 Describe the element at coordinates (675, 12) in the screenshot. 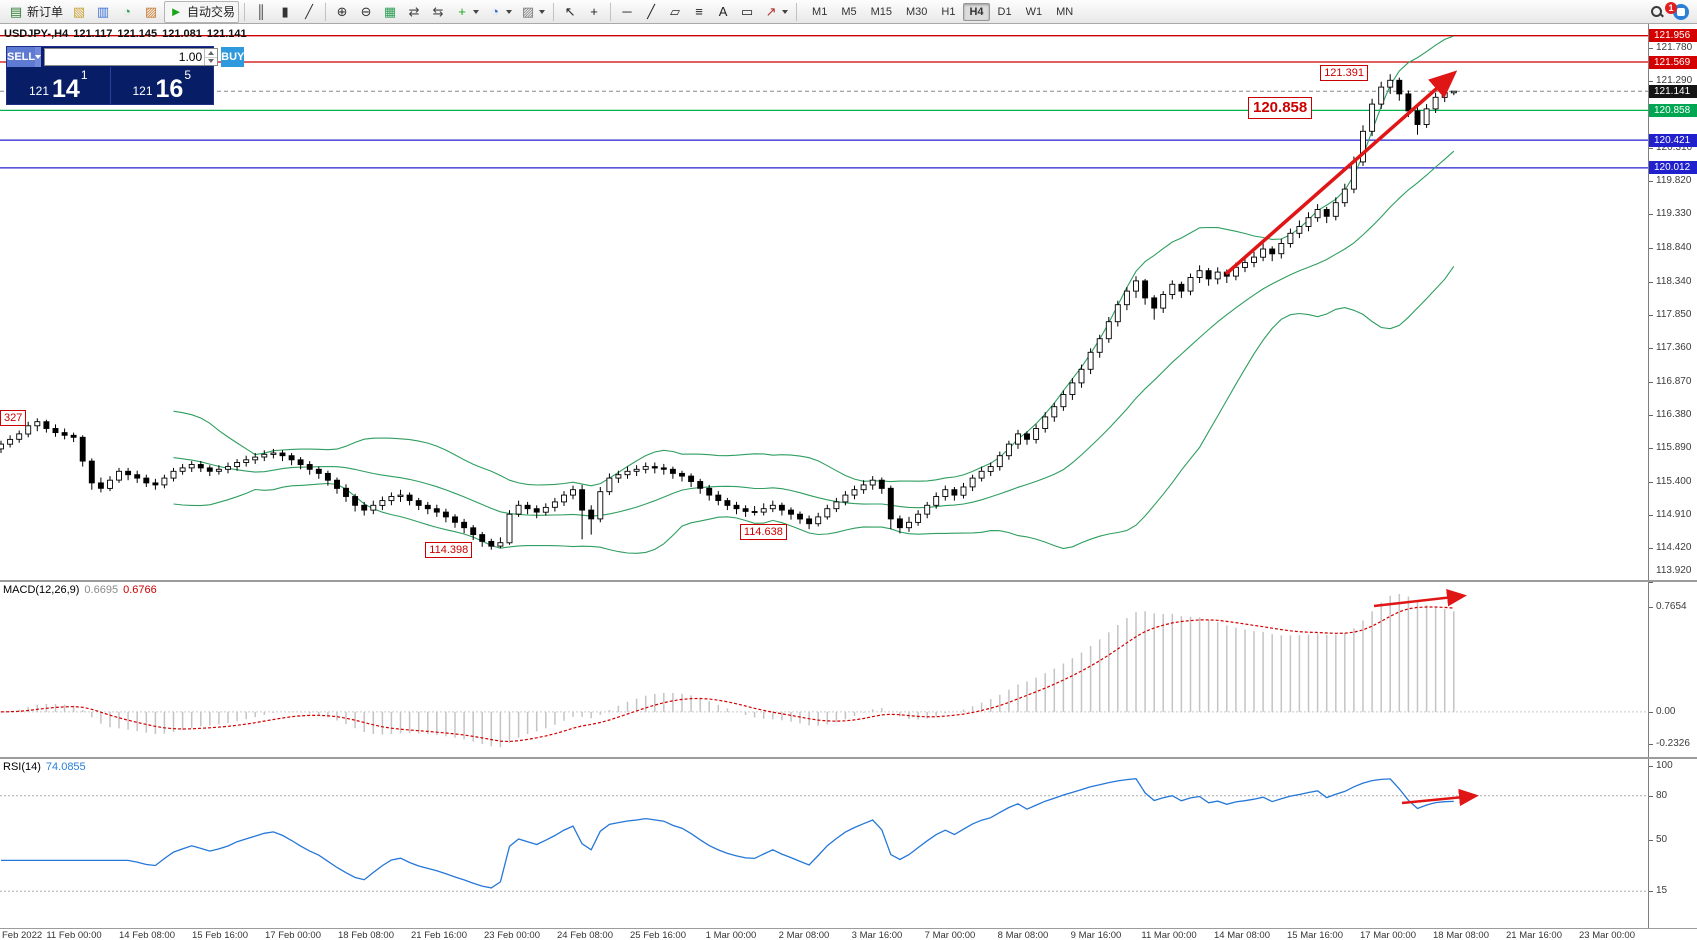

I see `equidistant-channel-icon: ▱` at that location.